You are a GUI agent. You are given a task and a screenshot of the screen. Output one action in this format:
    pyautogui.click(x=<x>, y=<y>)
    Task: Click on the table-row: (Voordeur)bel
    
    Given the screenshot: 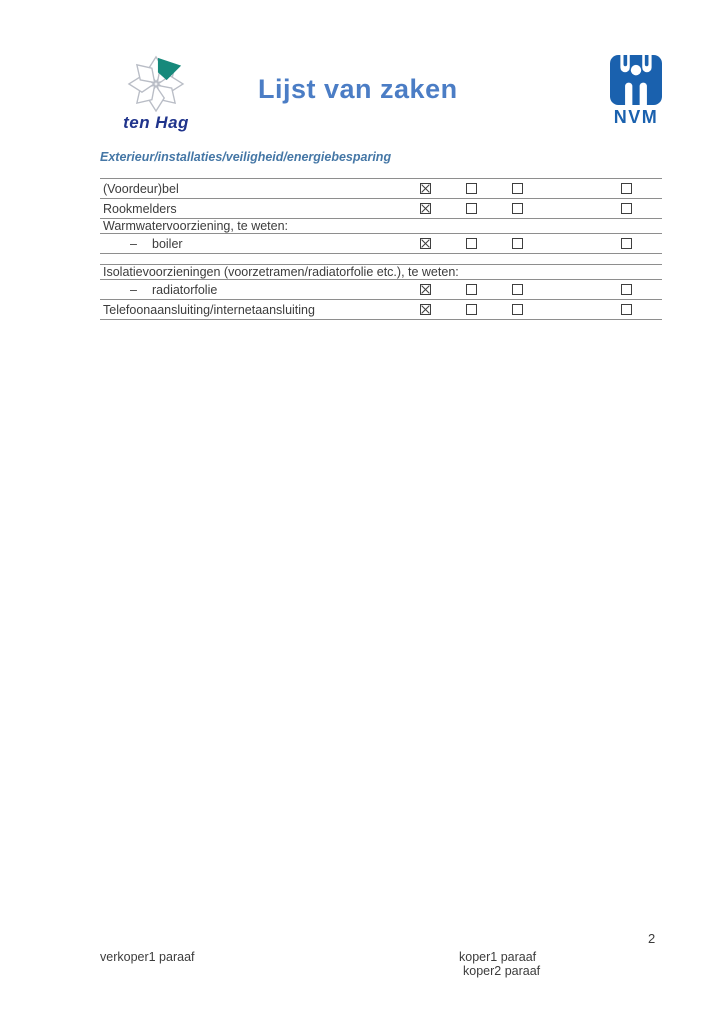 What is the action you would take?
    pyautogui.click(x=381, y=188)
    